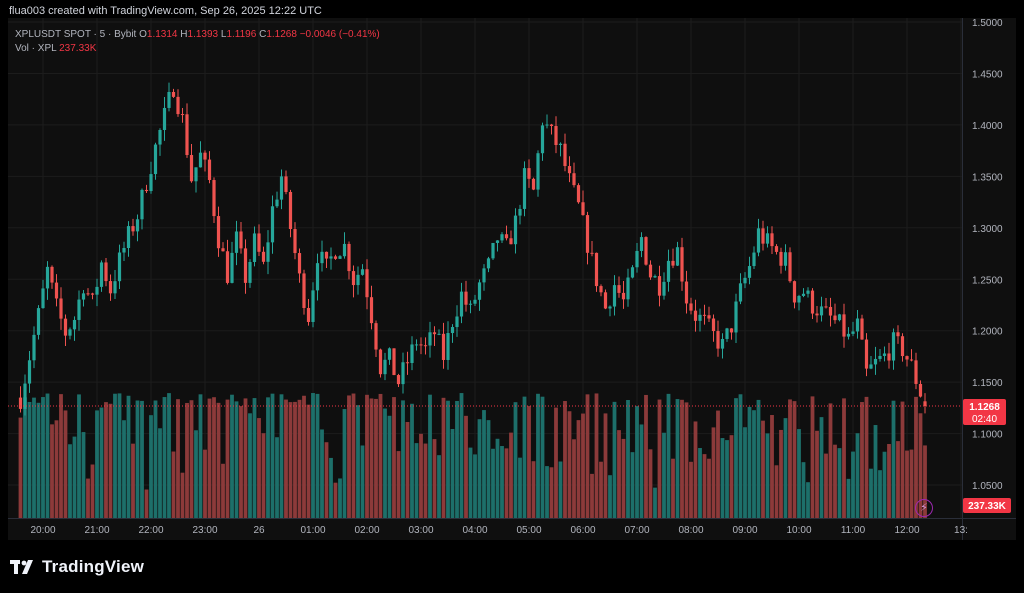 Image resolution: width=1024 pixels, height=593 pixels. I want to click on time-axis-label: 10:00, so click(798, 530).